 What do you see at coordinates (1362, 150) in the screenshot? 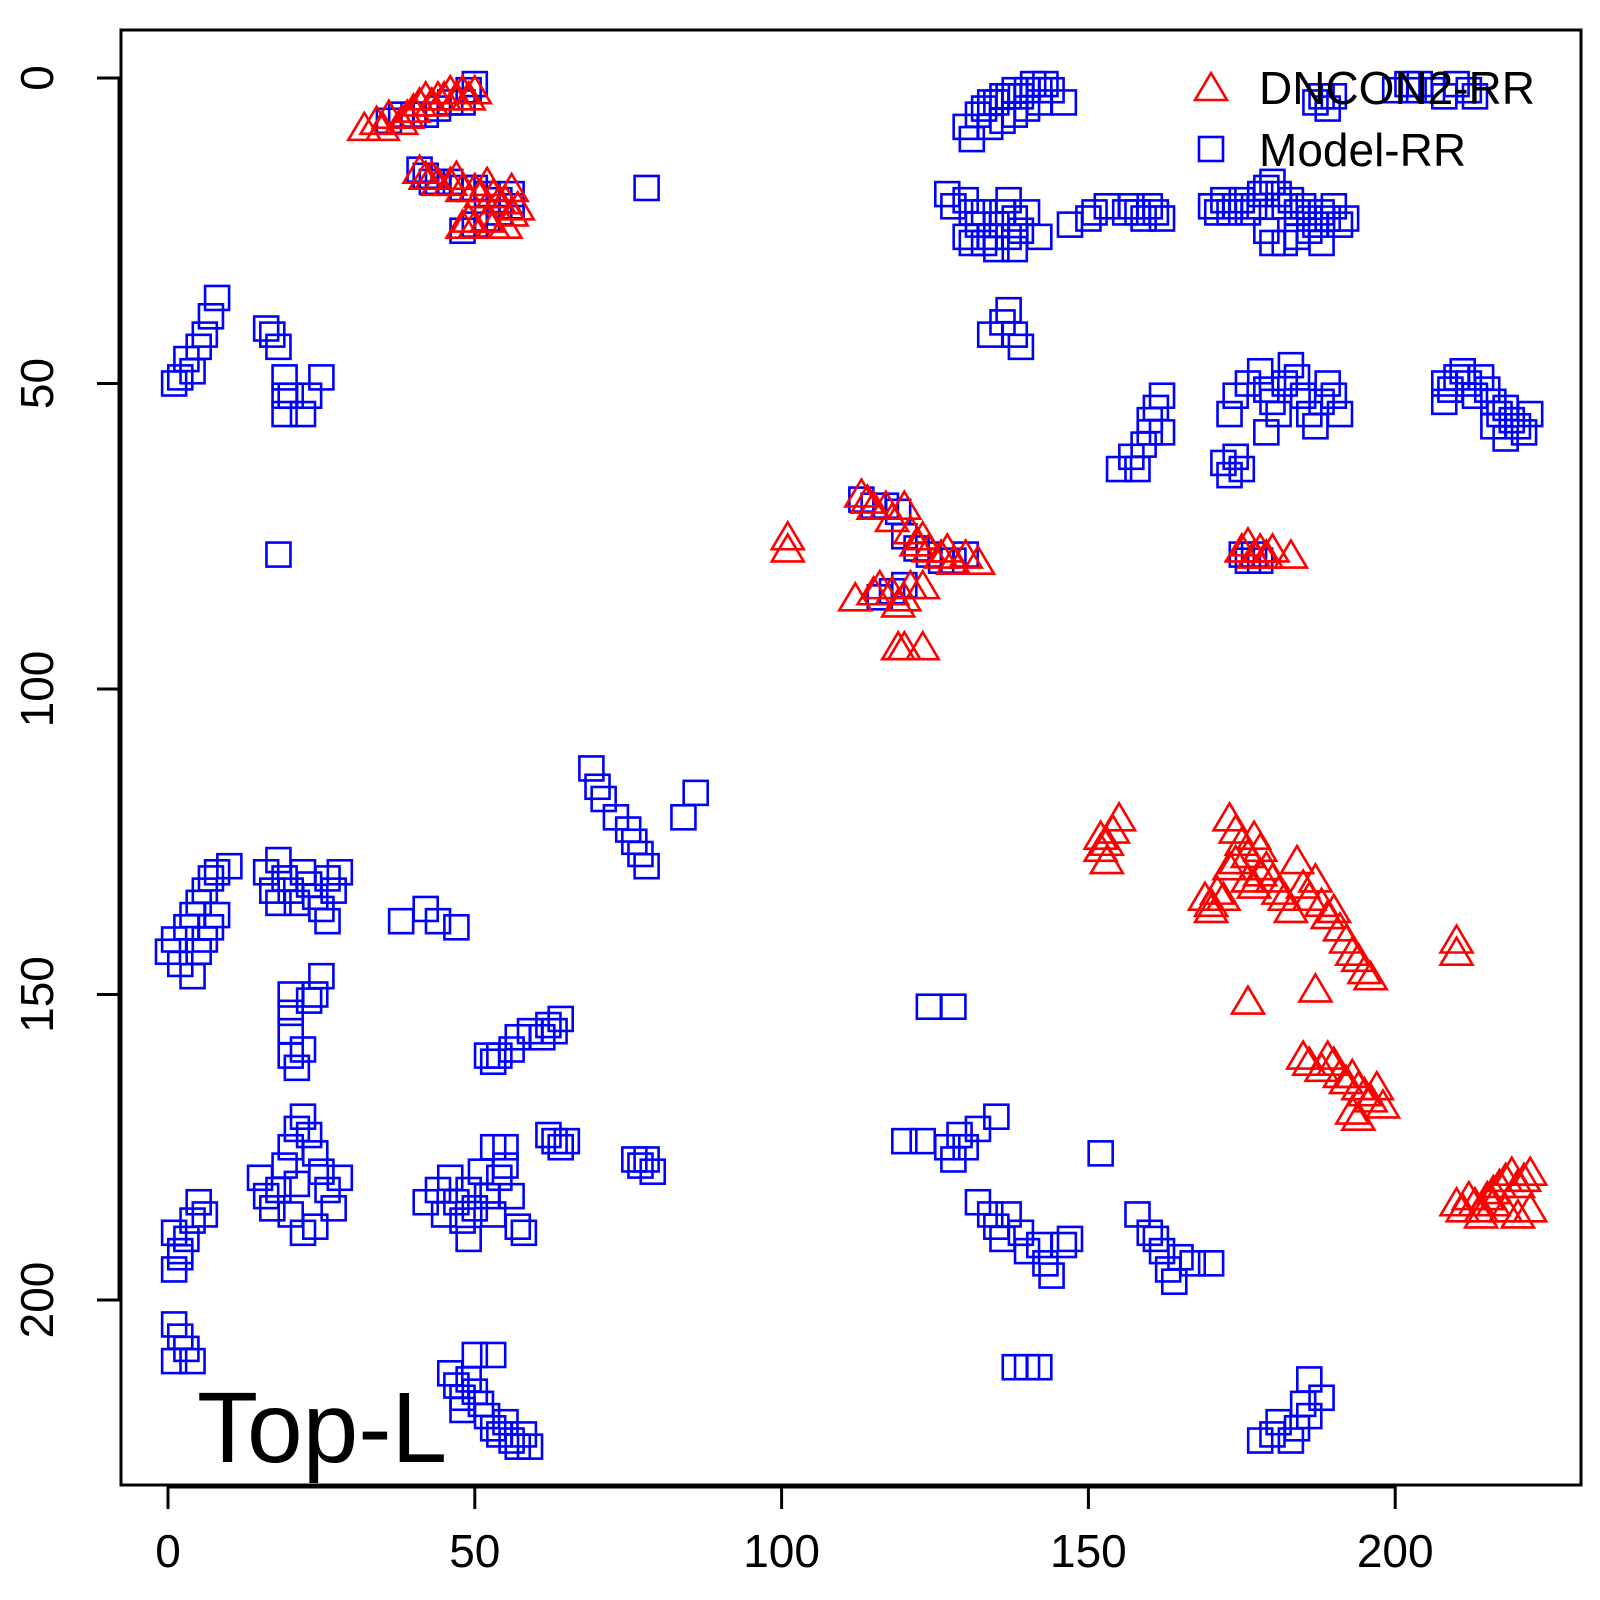
I see `legend-label: Model-RR` at bounding box center [1362, 150].